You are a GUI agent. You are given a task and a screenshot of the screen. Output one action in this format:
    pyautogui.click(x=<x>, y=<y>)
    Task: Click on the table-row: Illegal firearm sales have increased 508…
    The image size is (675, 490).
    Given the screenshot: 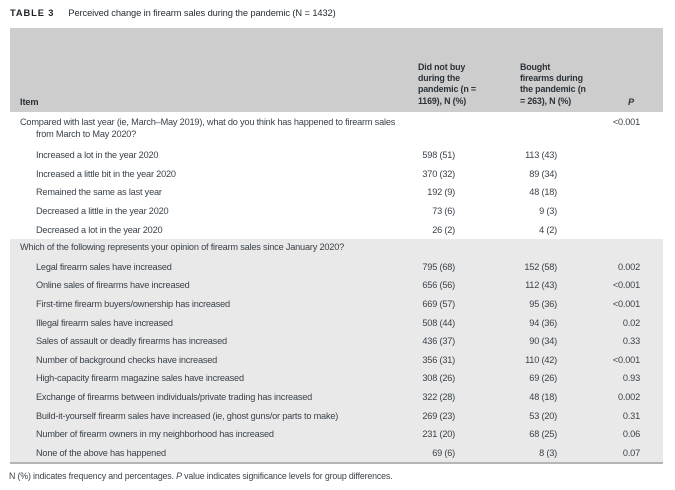 What is the action you would take?
    pyautogui.click(x=336, y=322)
    